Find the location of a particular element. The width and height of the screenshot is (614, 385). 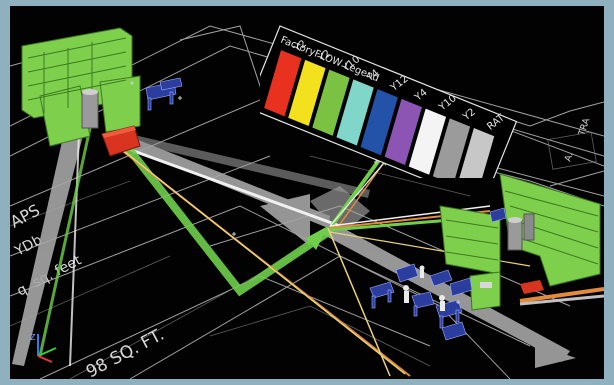

area-label-aps: APS is located at coordinates (26, 215).